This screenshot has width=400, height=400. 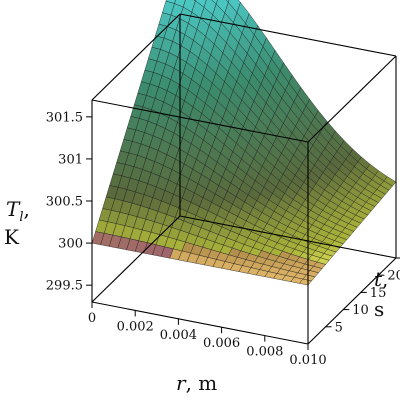 I want to click on y-axis-label: t, s, so click(x=381, y=294).